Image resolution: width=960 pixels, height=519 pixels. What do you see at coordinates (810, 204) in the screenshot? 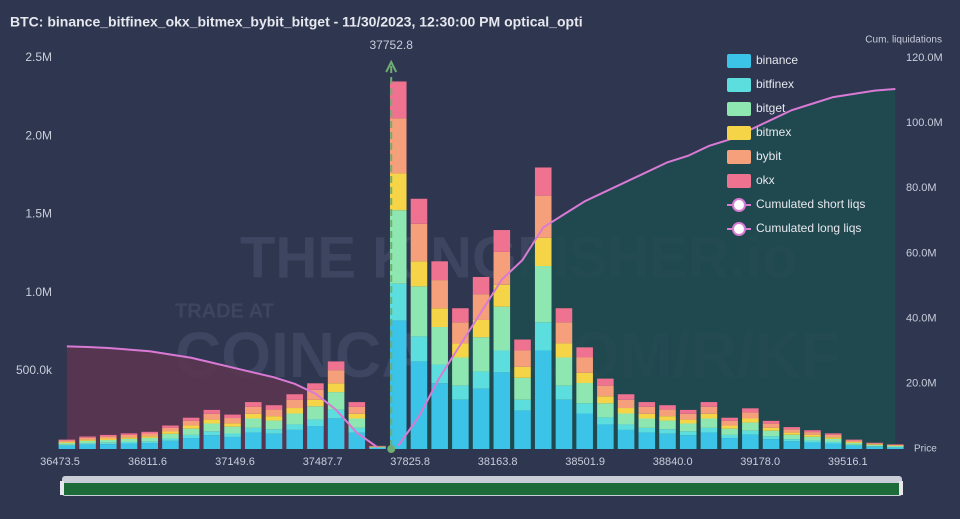
I see `legend-label: Cumulated short liqs` at bounding box center [810, 204].